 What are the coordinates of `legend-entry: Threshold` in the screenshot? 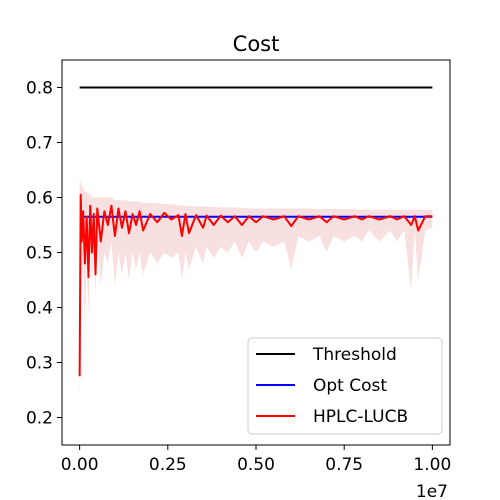 It's located at (326, 355).